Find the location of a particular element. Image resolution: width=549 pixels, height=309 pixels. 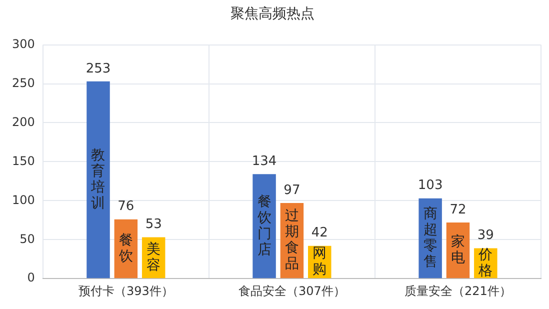

data-label: 42 is located at coordinates (319, 233).